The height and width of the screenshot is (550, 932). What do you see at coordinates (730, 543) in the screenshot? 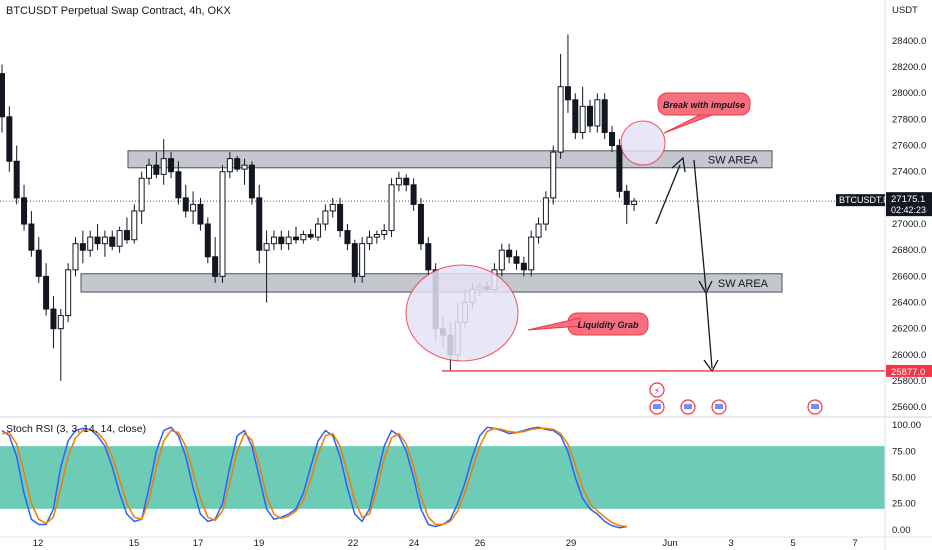
I see `x-tick-label: 3` at bounding box center [730, 543].